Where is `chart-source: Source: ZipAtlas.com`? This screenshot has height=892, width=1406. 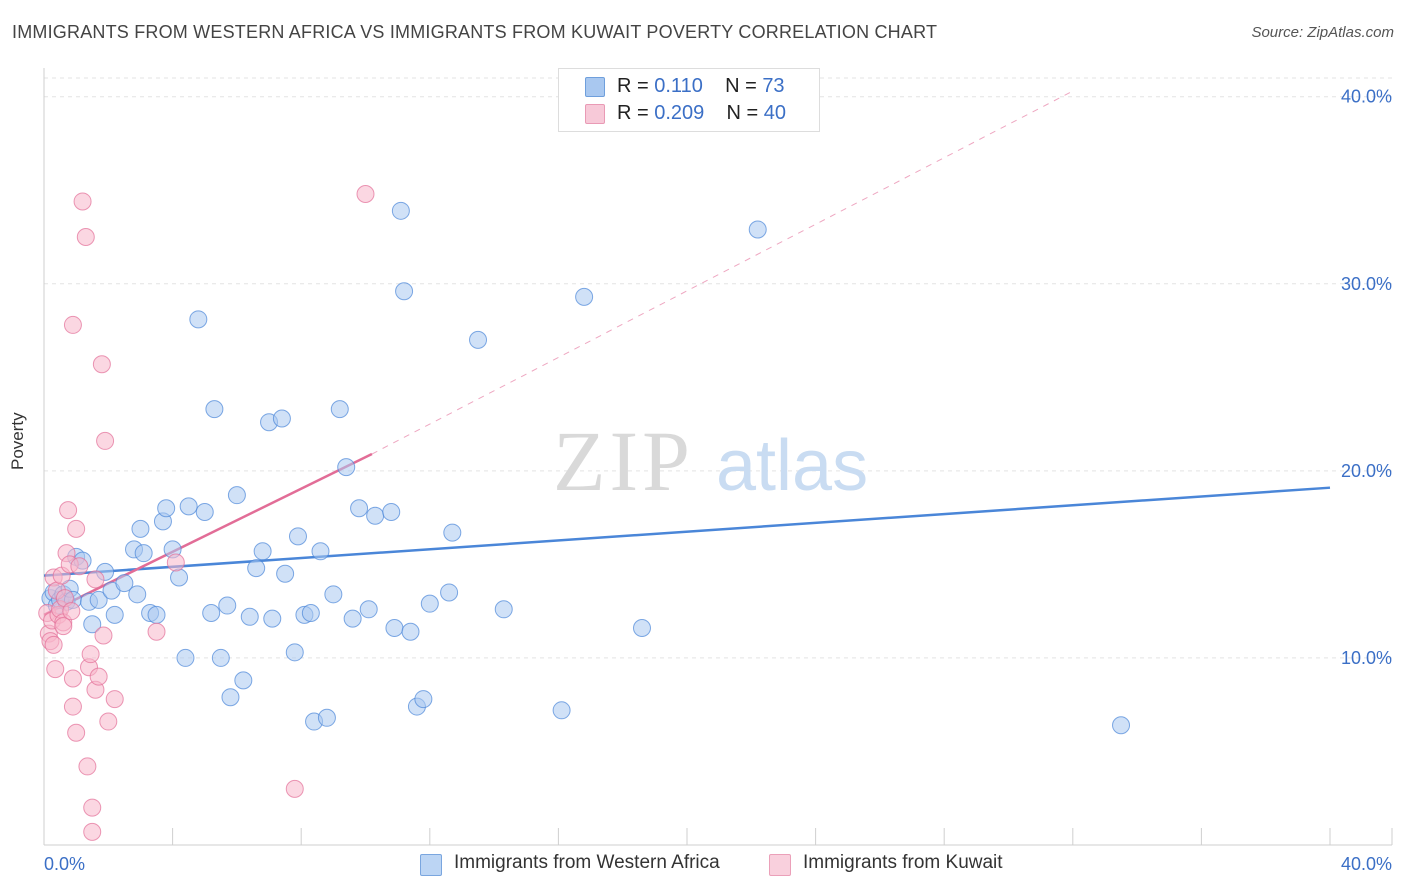
chart-source: Source: ZipAtlas.com is located at coordinates (1322, 32).